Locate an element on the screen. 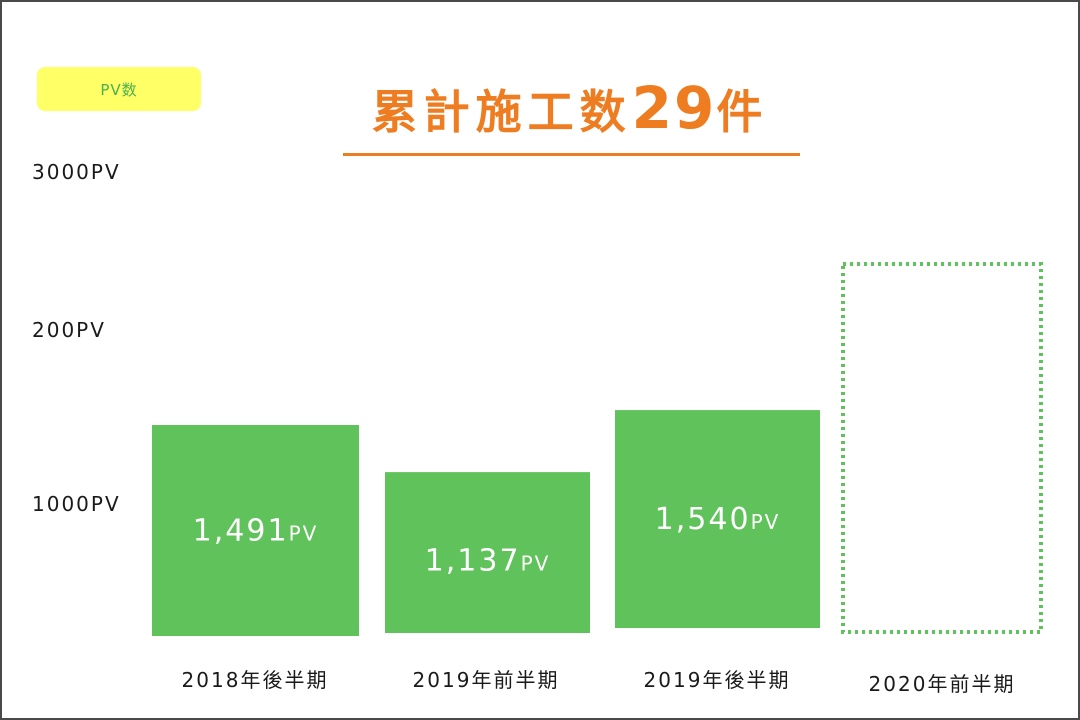 This screenshot has width=1080, height=720. bar-value-label: 1,540PV is located at coordinates (718, 519).